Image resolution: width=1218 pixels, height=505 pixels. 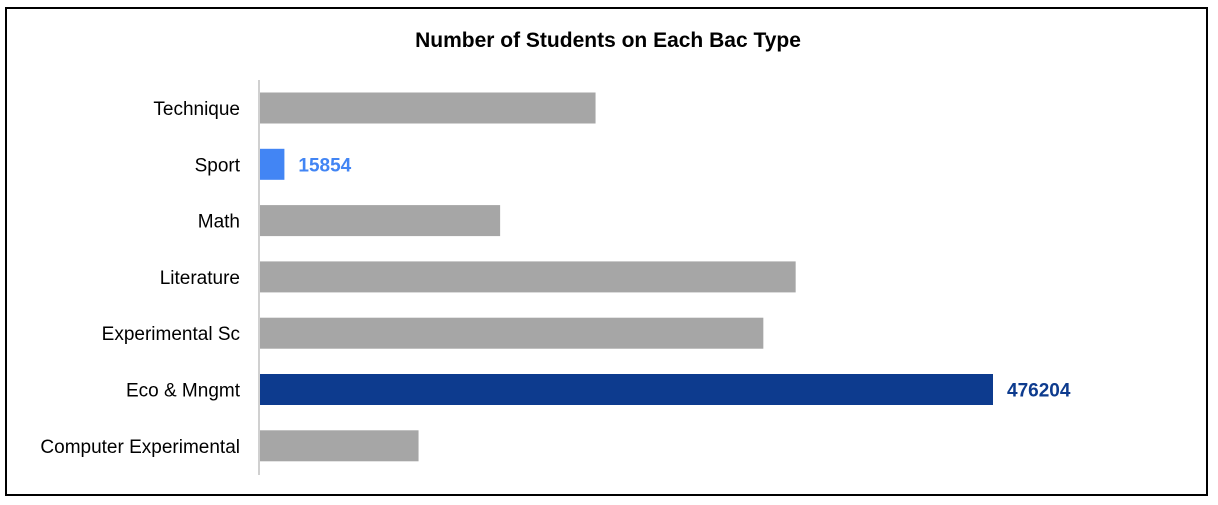 What do you see at coordinates (428, 108) in the screenshot?
I see `bar-technique` at bounding box center [428, 108].